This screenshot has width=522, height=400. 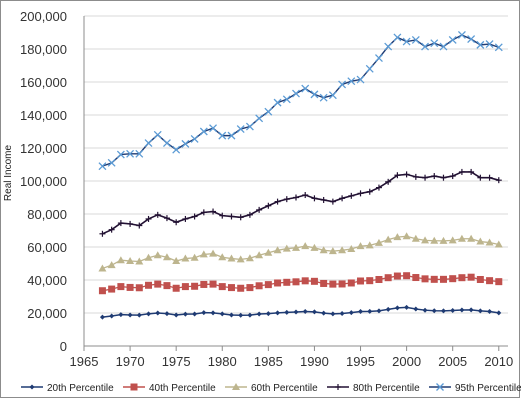 I want to click on series-40th-percentile, so click(x=300, y=283).